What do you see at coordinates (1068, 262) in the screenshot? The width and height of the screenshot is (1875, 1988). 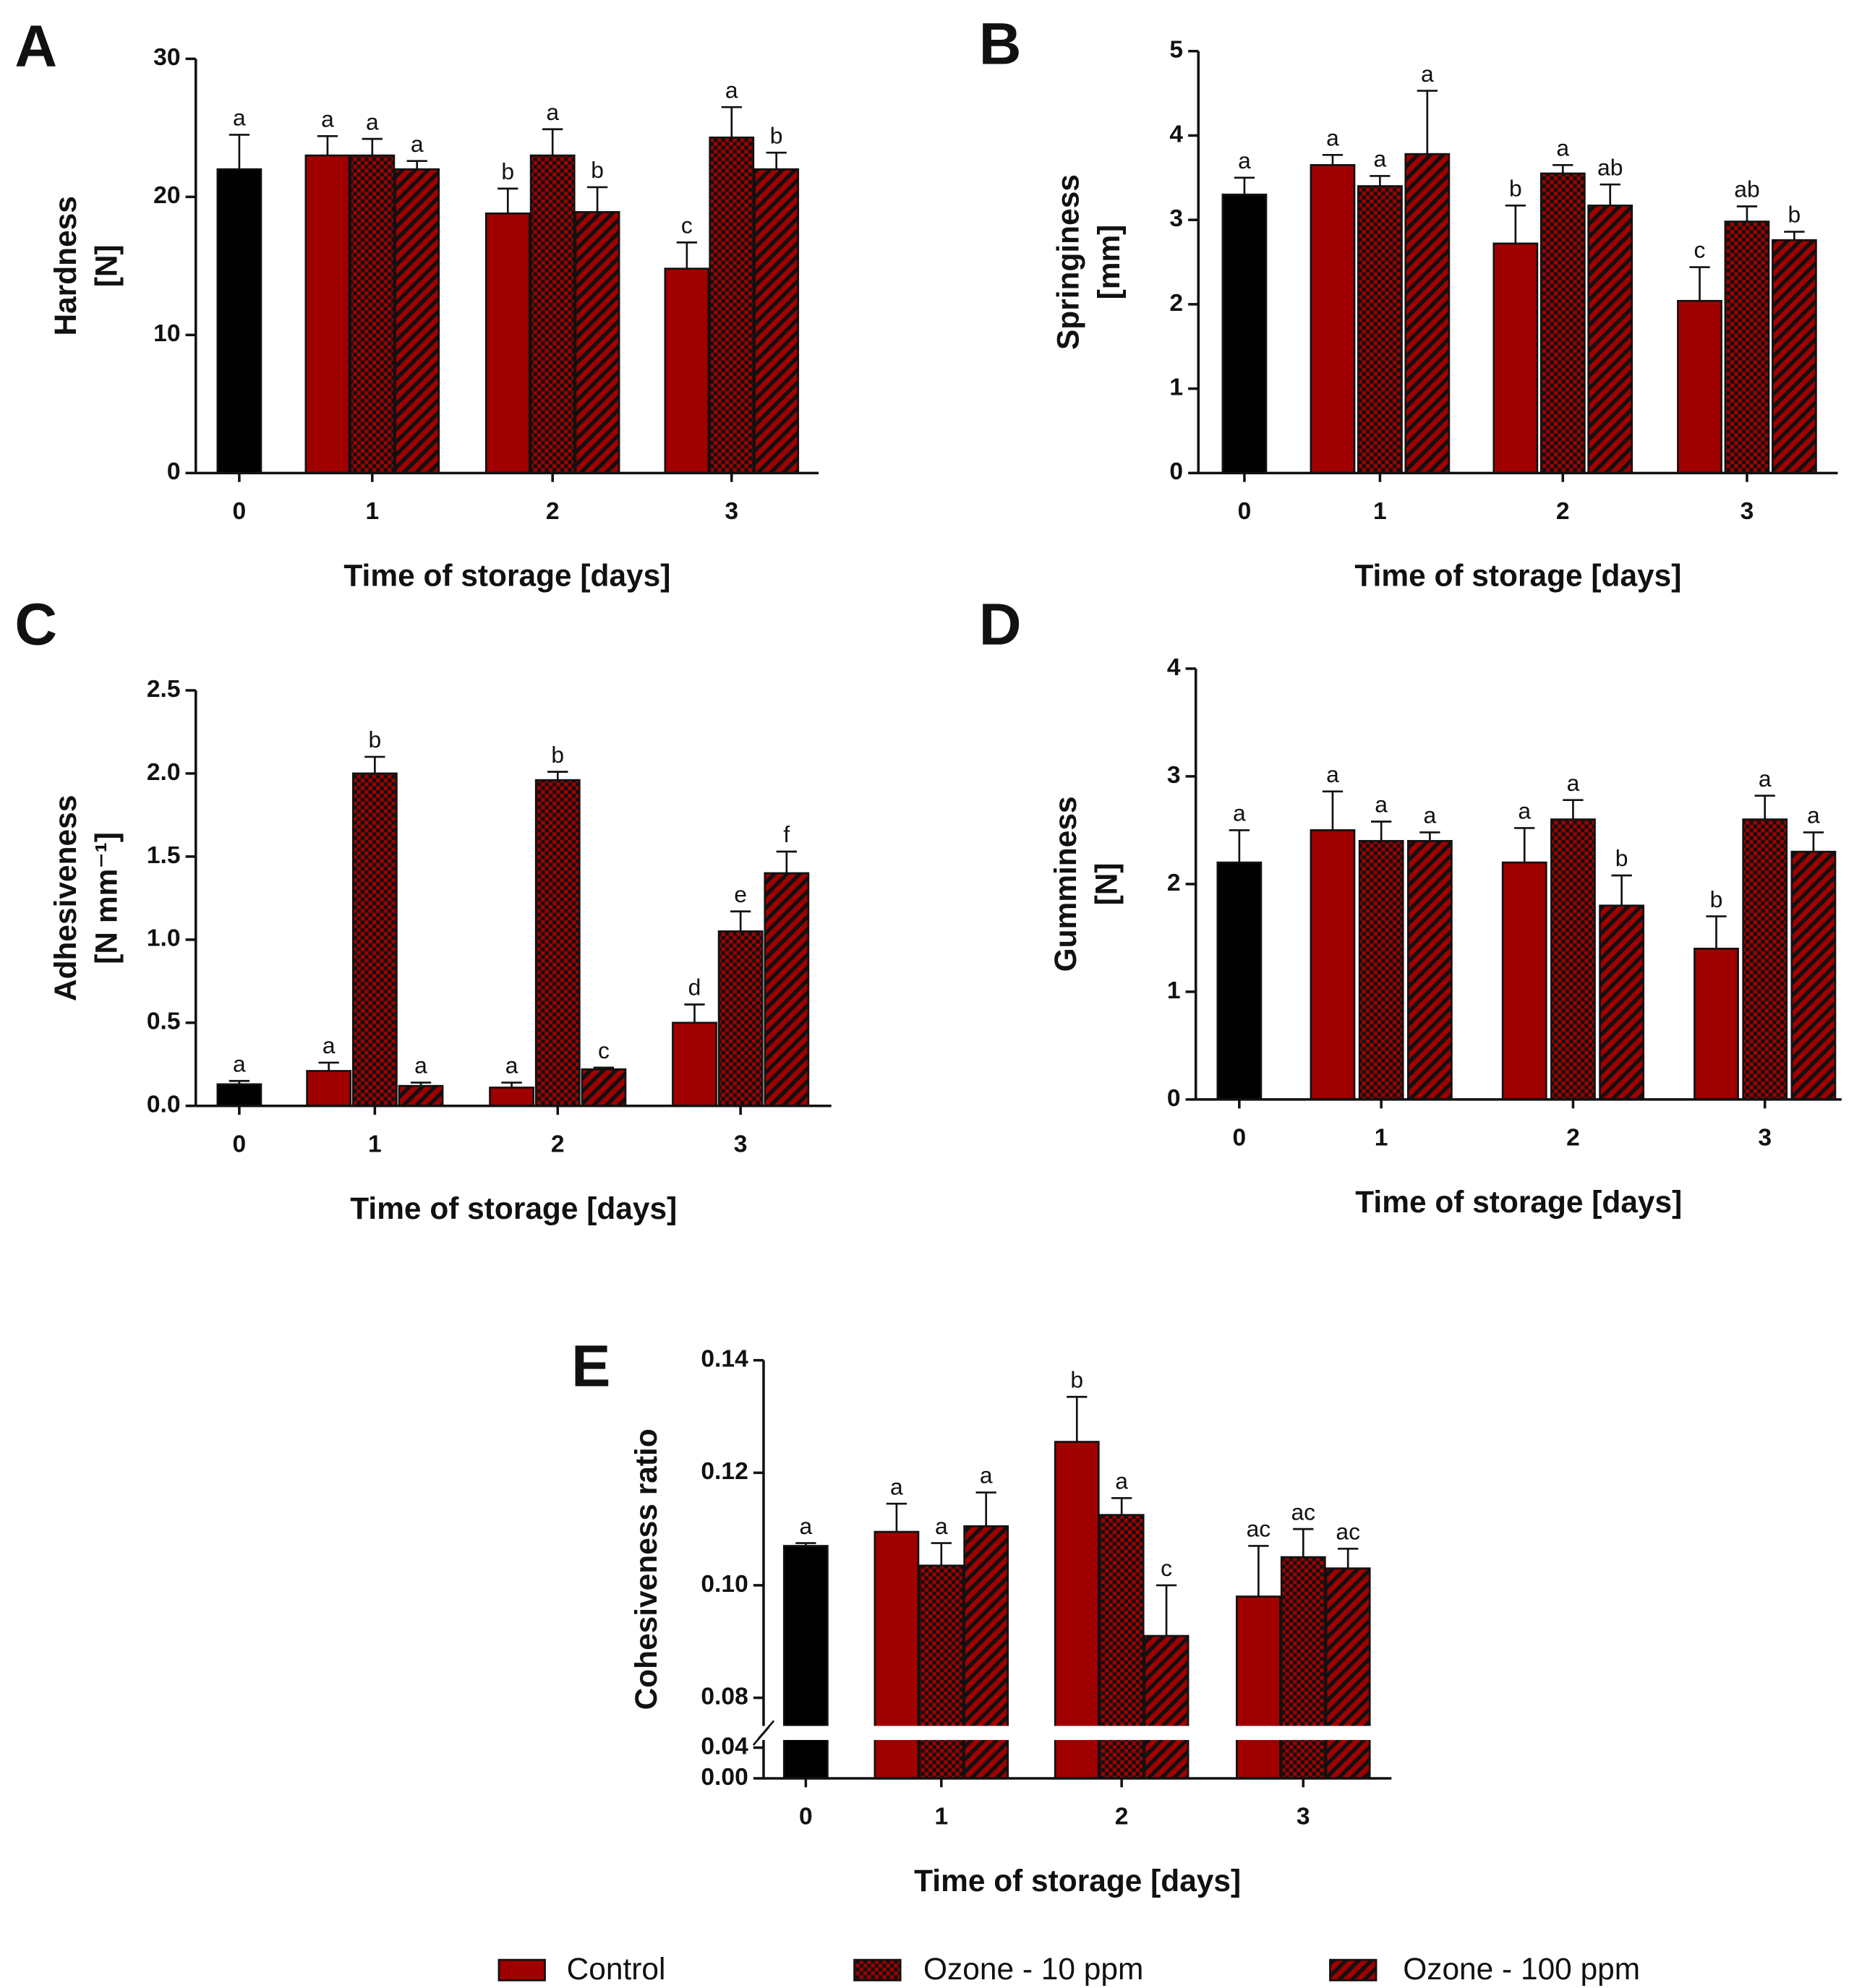 I see `y-axis-label: Springiness` at bounding box center [1068, 262].